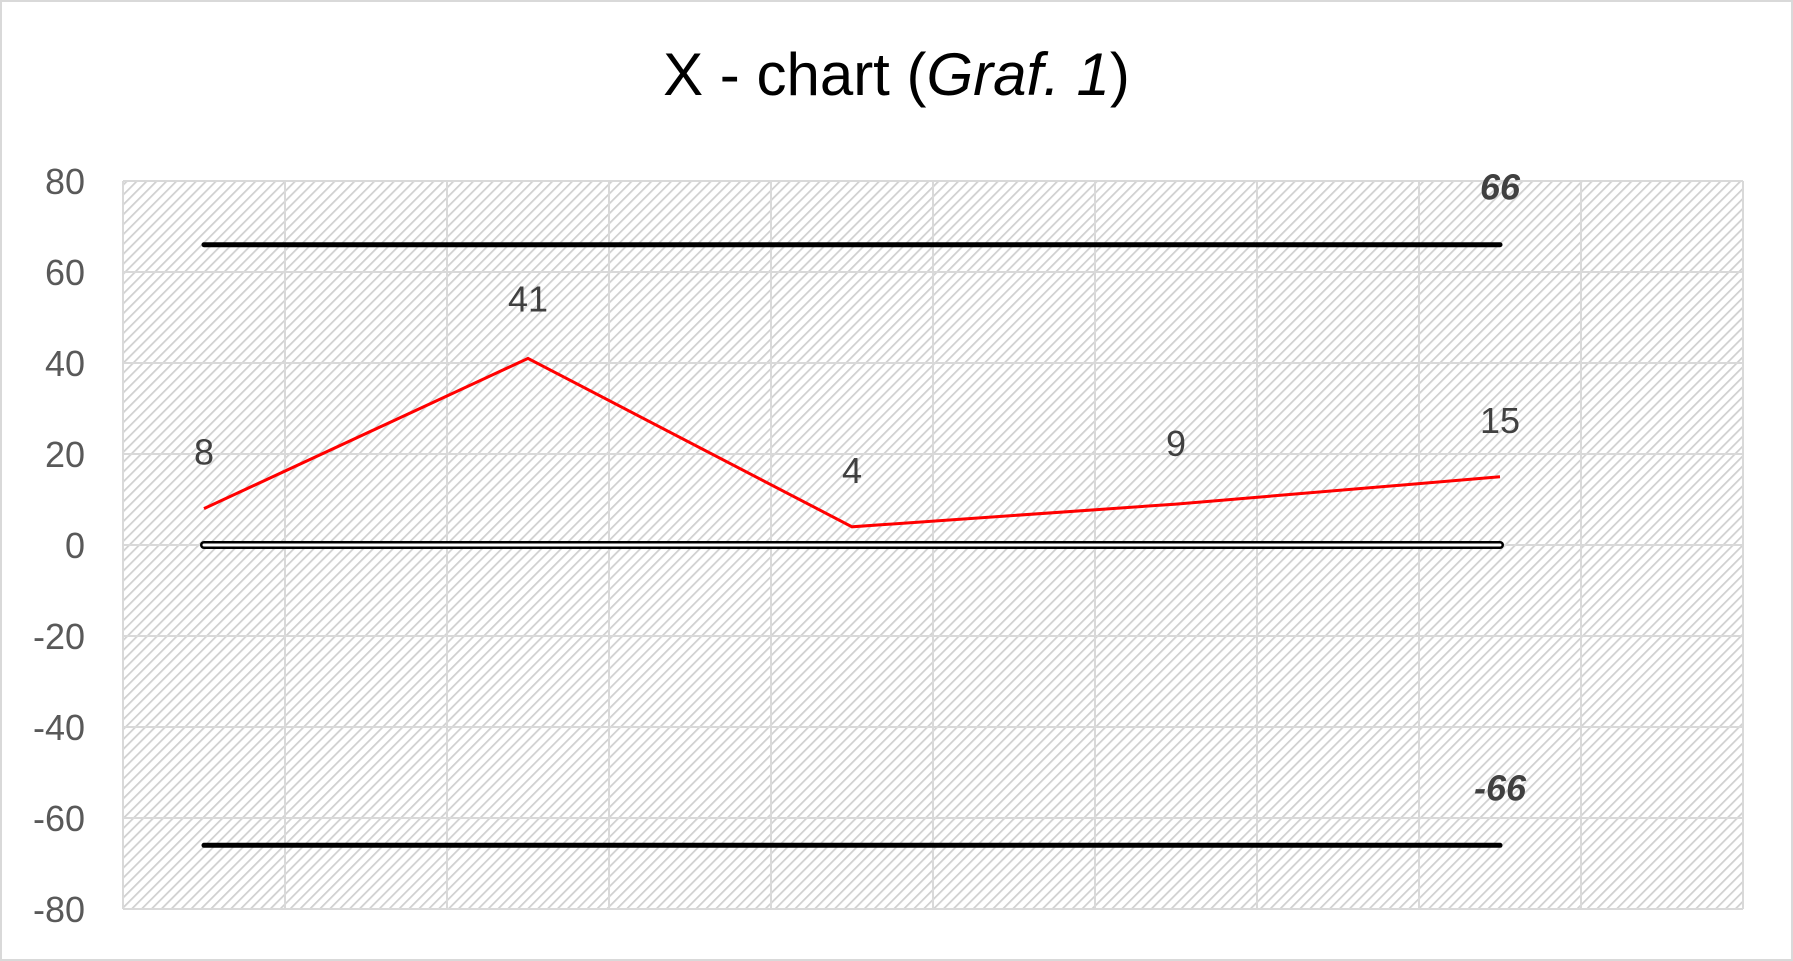  I want to click on y-tick-label: 20, so click(65, 454).